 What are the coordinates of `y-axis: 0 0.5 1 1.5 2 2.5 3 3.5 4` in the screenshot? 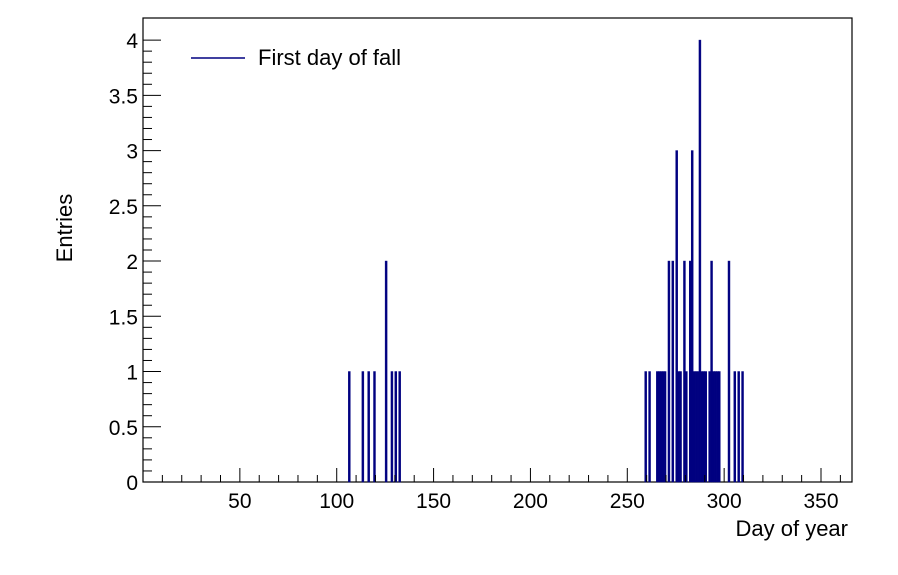 It's located at (135, 262).